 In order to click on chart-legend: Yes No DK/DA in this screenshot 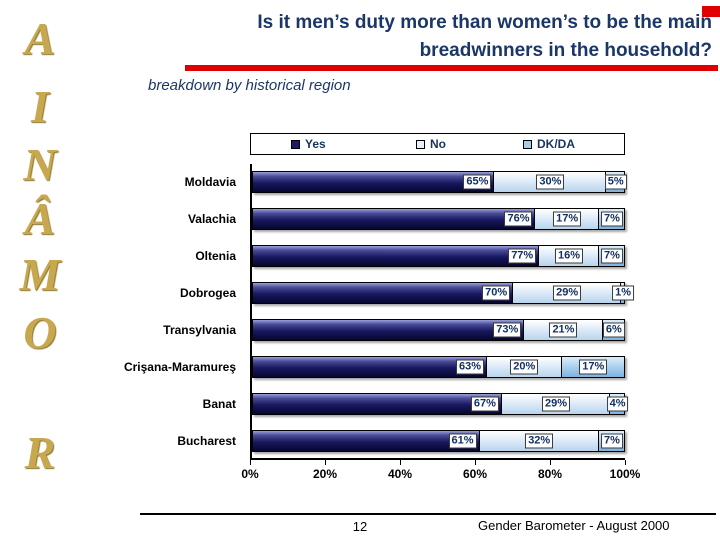, I will do `click(437, 144)`.